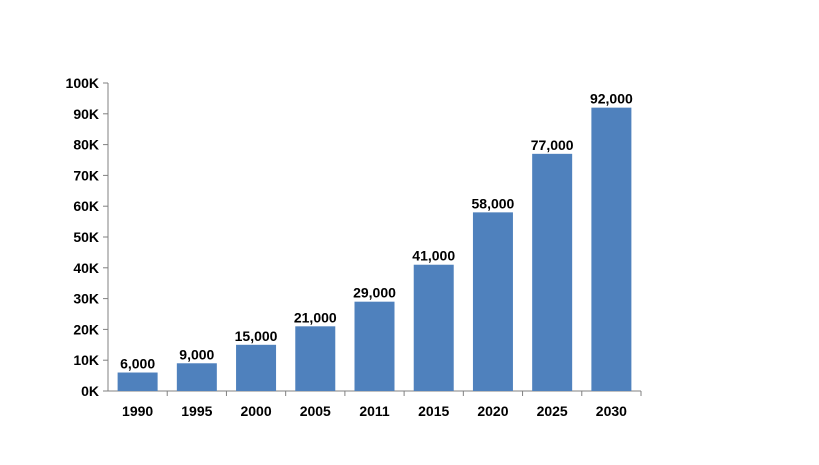 This screenshot has height=465, width=819. Describe the element at coordinates (137, 411) in the screenshot. I see `x-tick-label-1990: 1990` at that location.